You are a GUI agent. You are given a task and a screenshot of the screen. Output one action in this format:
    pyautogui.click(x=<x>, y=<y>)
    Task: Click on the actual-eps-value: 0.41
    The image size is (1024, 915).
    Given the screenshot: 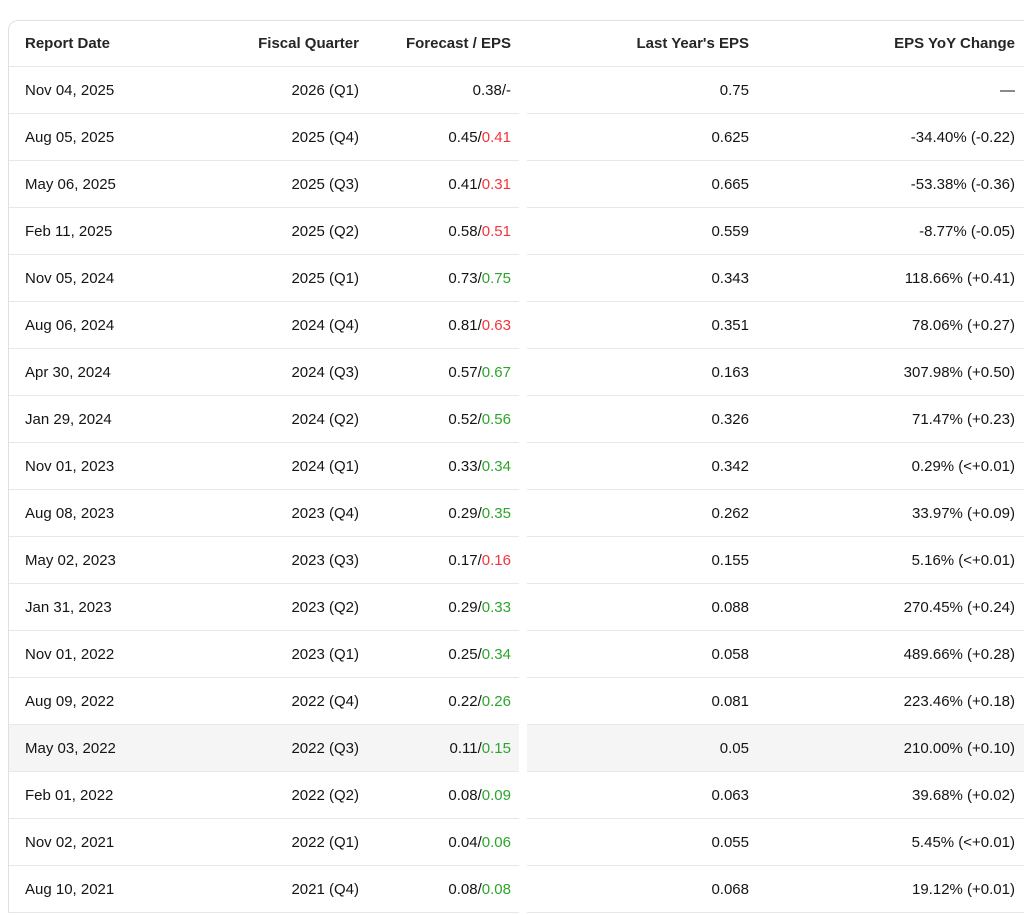 What is the action you would take?
    pyautogui.click(x=496, y=137)
    